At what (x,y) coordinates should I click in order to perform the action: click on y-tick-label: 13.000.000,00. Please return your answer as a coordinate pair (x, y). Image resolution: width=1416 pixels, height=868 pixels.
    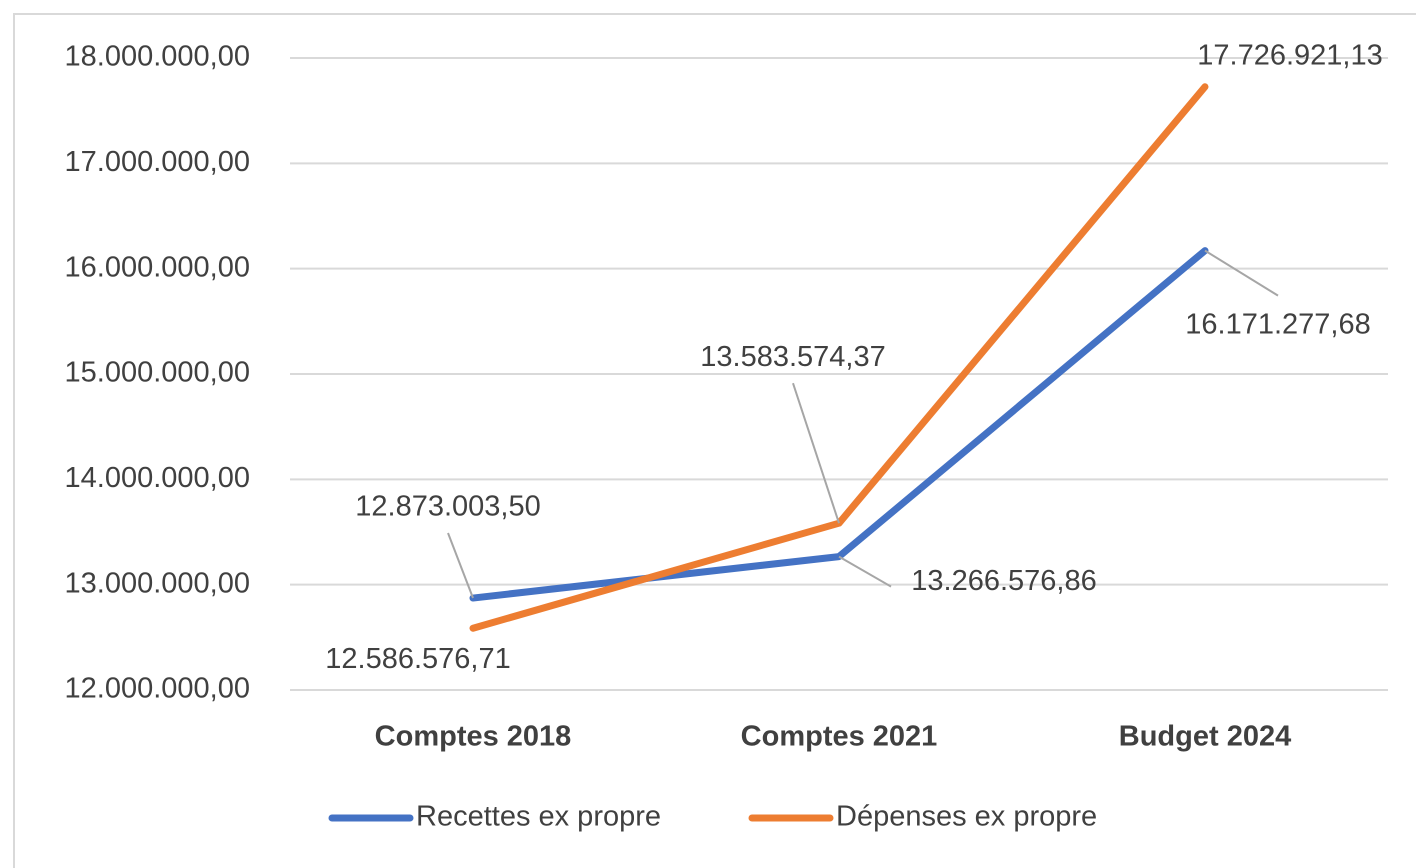
    Looking at the image, I should click on (157, 583).